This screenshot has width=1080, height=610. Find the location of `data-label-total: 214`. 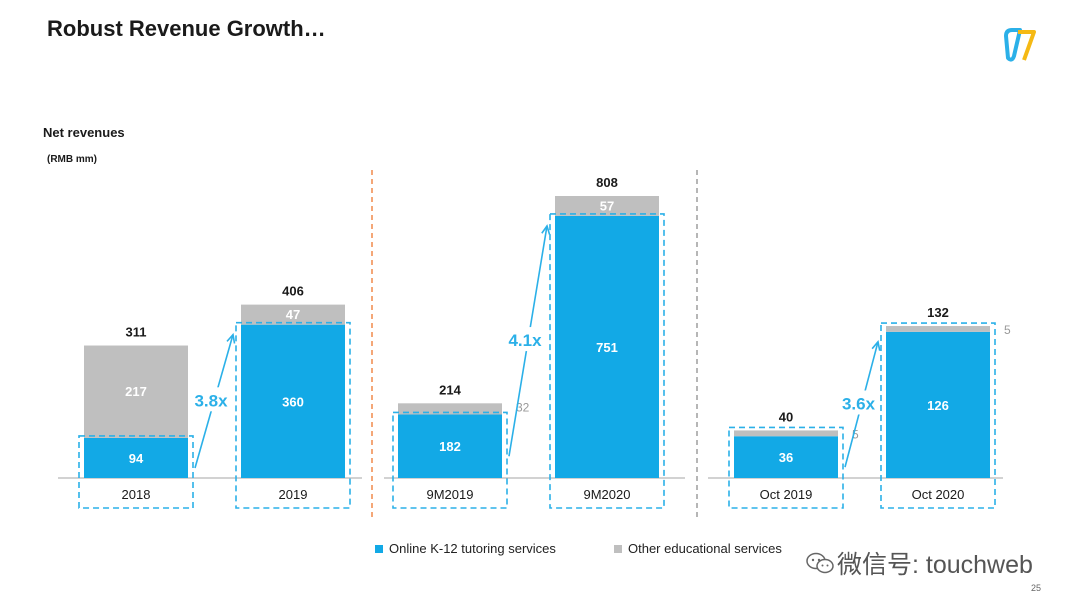

data-label-total: 214 is located at coordinates (450, 389).